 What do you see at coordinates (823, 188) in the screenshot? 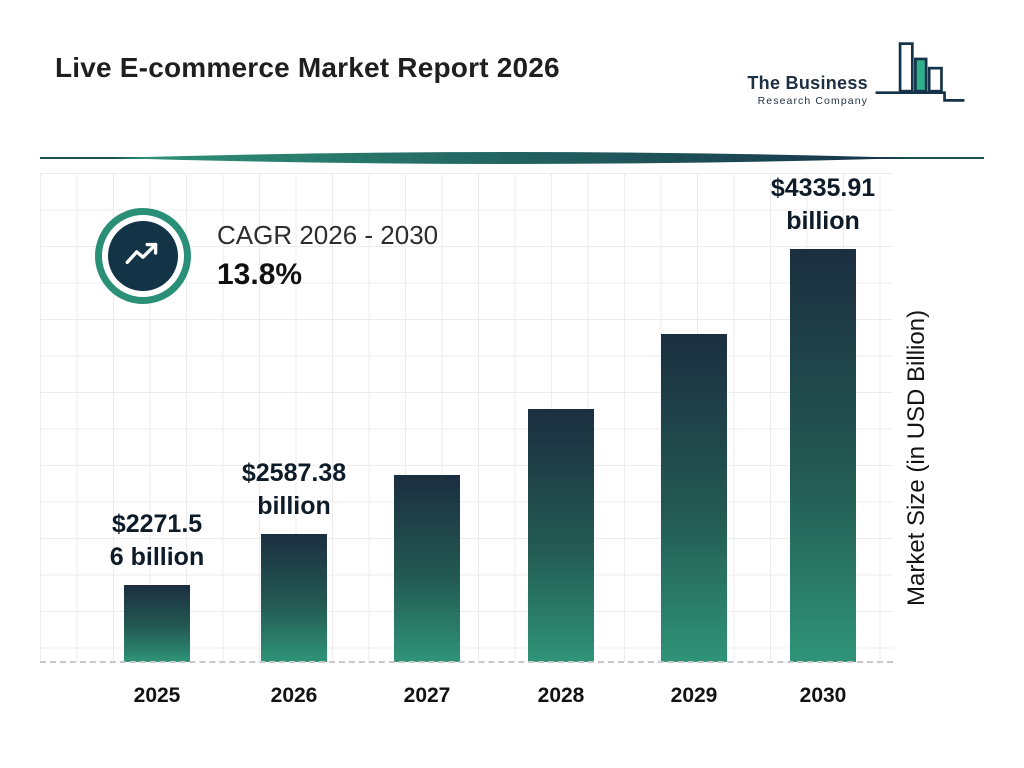
I see `bar-value-line: $4335.91` at bounding box center [823, 188].